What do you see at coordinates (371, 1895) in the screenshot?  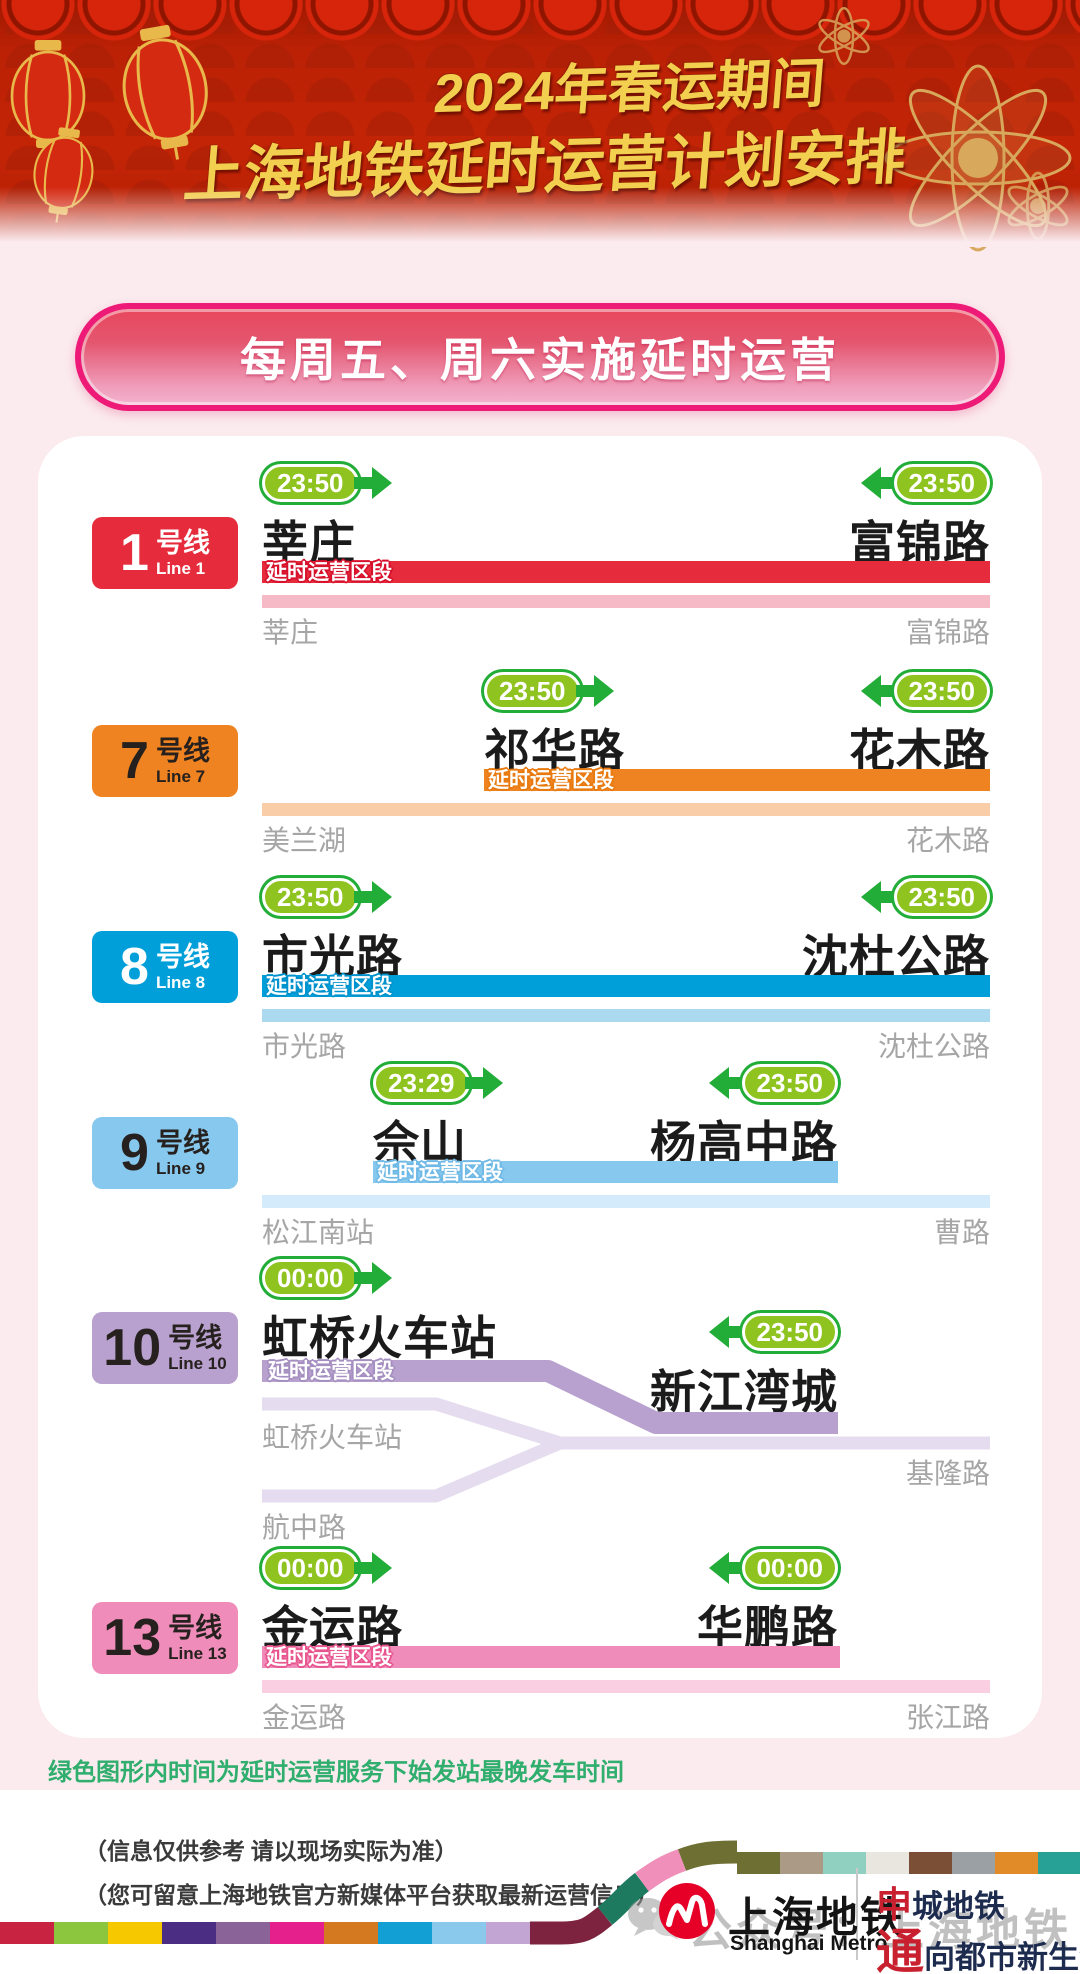 I see `footer-note-2: （您可留意上海地铁官方新媒体平台获取最新运营信息）` at bounding box center [371, 1895].